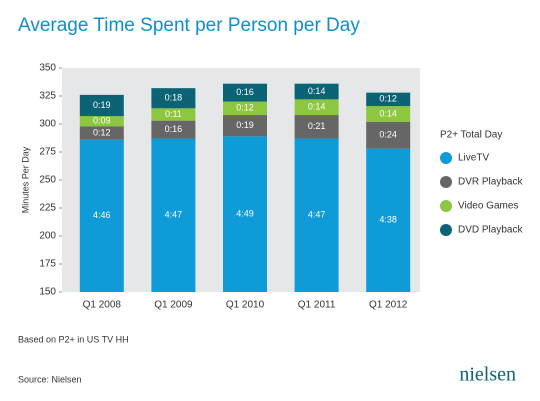 This screenshot has width=540, height=401. What do you see at coordinates (25, 179) in the screenshot?
I see `y-axis-label: Minutes Per Day` at bounding box center [25, 179].